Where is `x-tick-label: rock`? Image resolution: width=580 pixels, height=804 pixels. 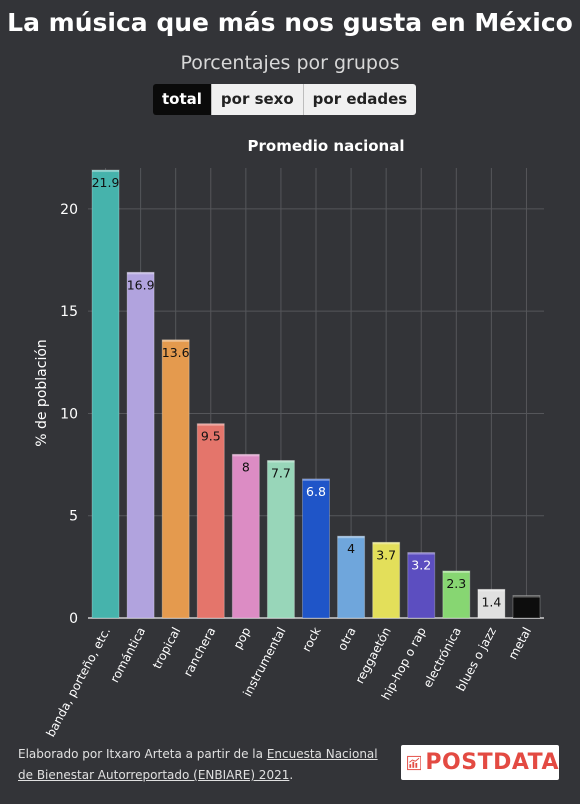
x-tick-label: rock is located at coordinates (311, 639).